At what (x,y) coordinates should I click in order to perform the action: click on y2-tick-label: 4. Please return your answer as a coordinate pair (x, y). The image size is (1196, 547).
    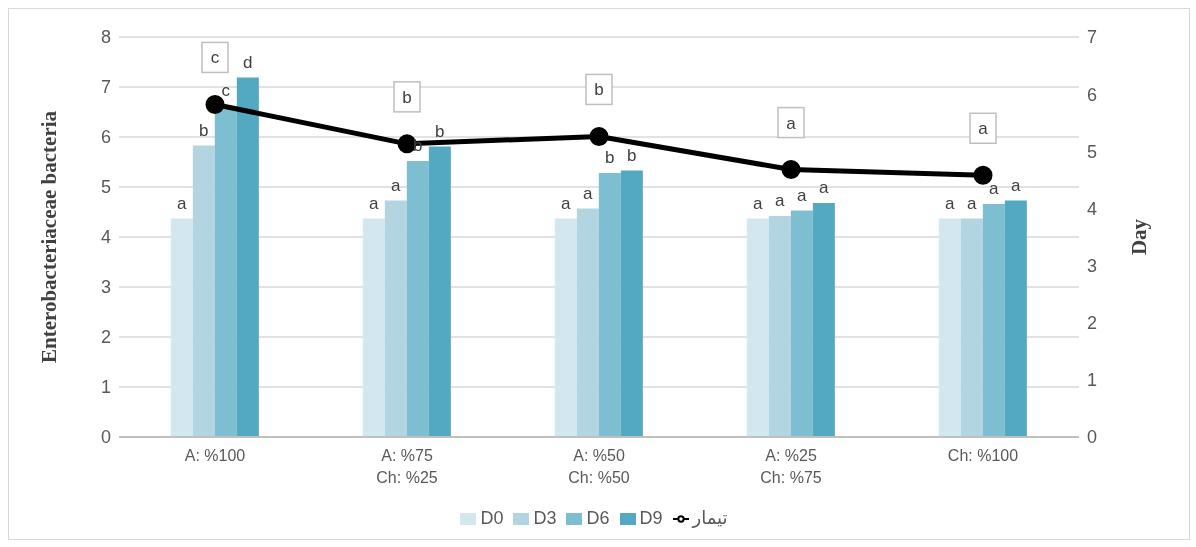
    Looking at the image, I should click on (1092, 208).